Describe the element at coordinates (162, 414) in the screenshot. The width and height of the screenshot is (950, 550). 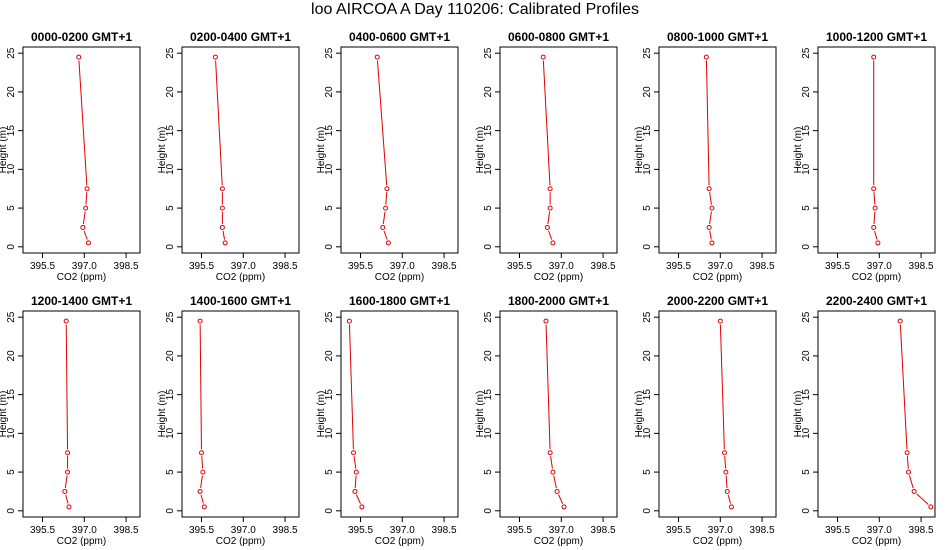
I see `y-axis-label: Height (m)` at that location.